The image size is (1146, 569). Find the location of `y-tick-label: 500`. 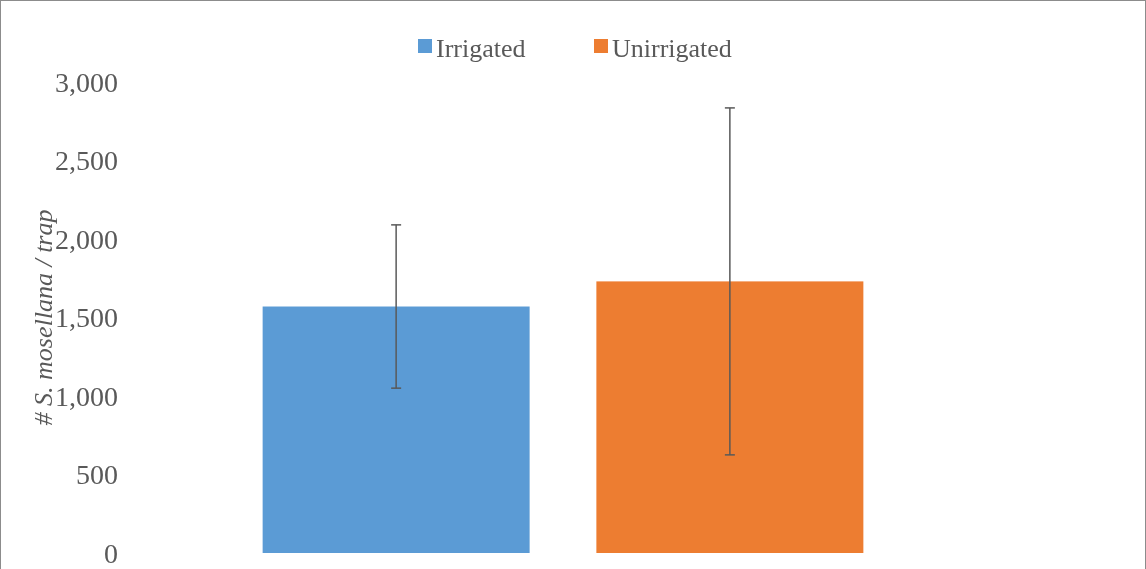

y-tick-label: 500 is located at coordinates (97, 475).